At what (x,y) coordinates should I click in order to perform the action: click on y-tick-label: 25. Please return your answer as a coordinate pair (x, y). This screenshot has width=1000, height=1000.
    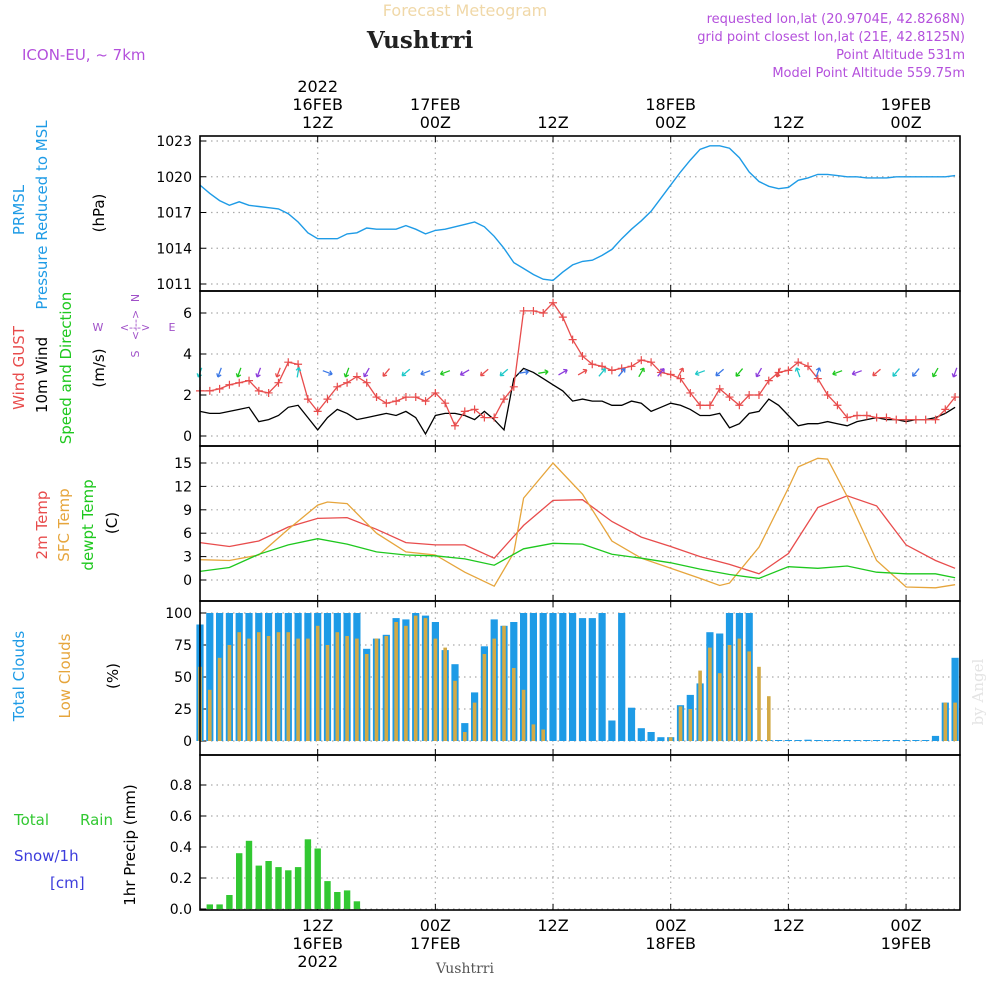
    Looking at the image, I should click on (183, 710).